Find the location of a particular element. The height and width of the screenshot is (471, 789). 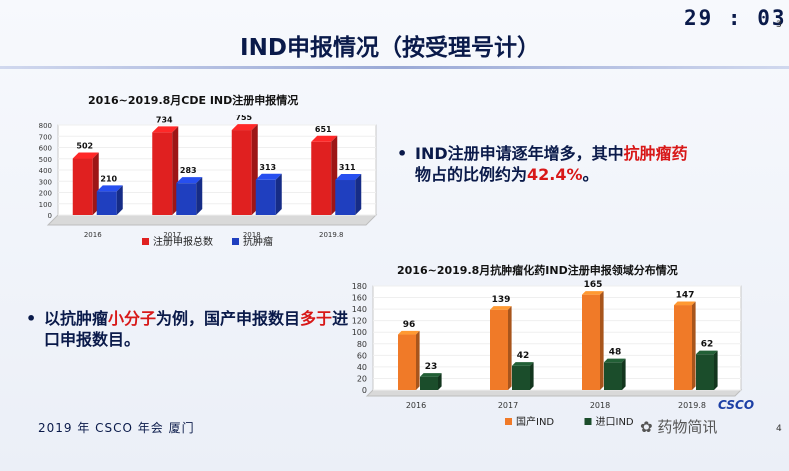

title-divider is located at coordinates (394, 67).